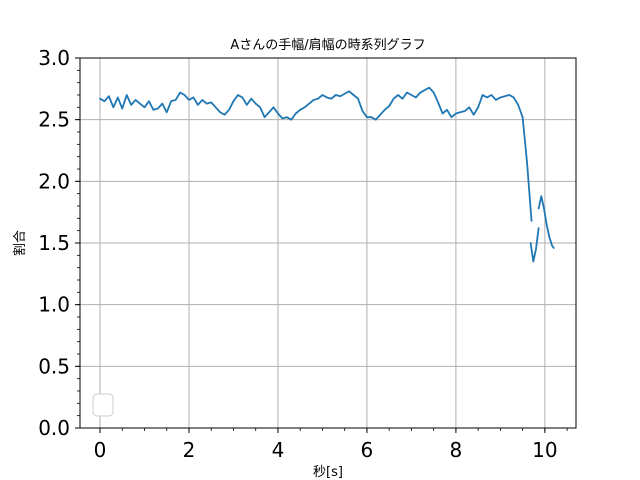 The height and width of the screenshot is (480, 640). I want to click on y-tick-label: 1.0, so click(54, 305).